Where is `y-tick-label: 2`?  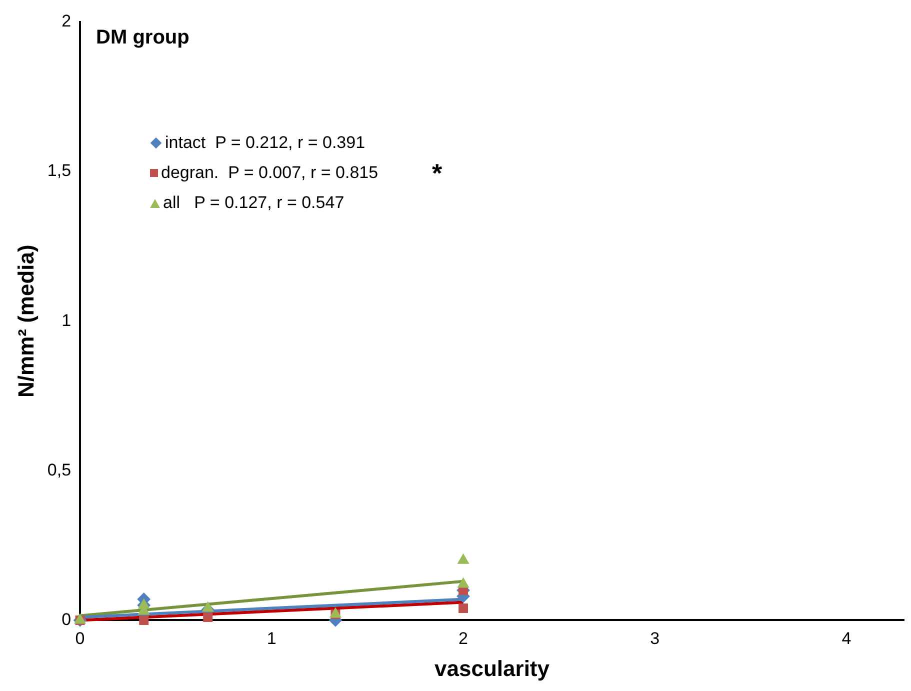 y-tick-label: 2 is located at coordinates (67, 21).